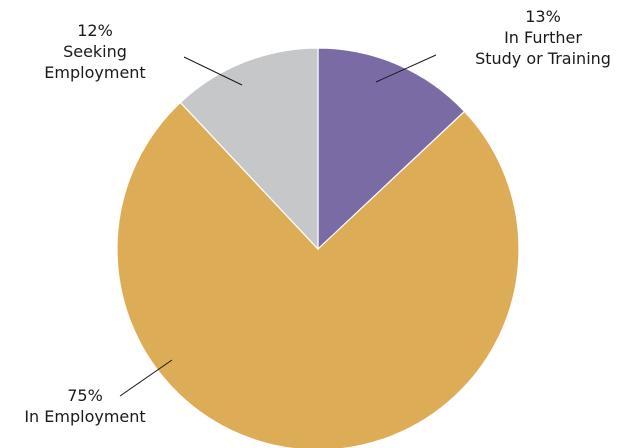 This screenshot has height=448, width=630. I want to click on slice-name-line: Employment, so click(95, 72).